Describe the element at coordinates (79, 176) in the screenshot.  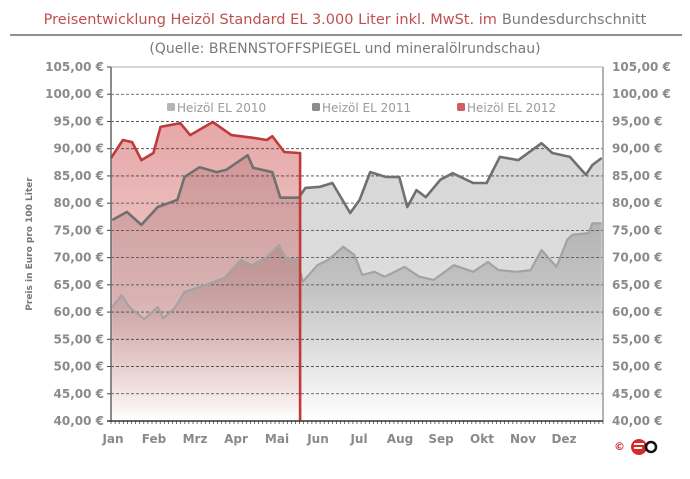
I see `y-tick-label-left: 85,00 €` at that location.